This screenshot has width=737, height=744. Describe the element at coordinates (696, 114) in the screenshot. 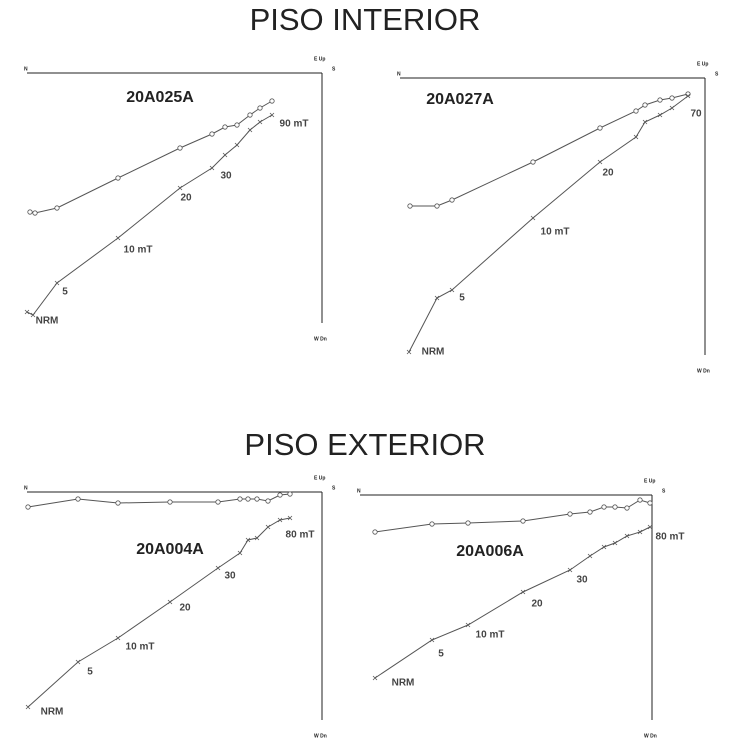

I see `step-label: 70` at that location.